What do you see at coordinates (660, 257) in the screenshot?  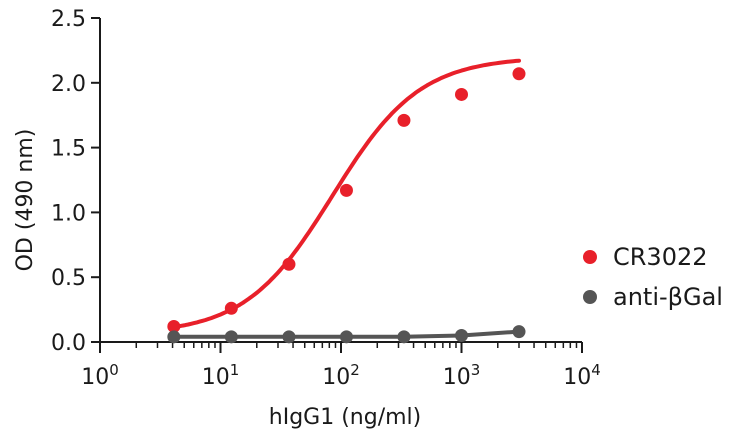 I see `legend-label-cr3022: CR3022` at bounding box center [660, 257].